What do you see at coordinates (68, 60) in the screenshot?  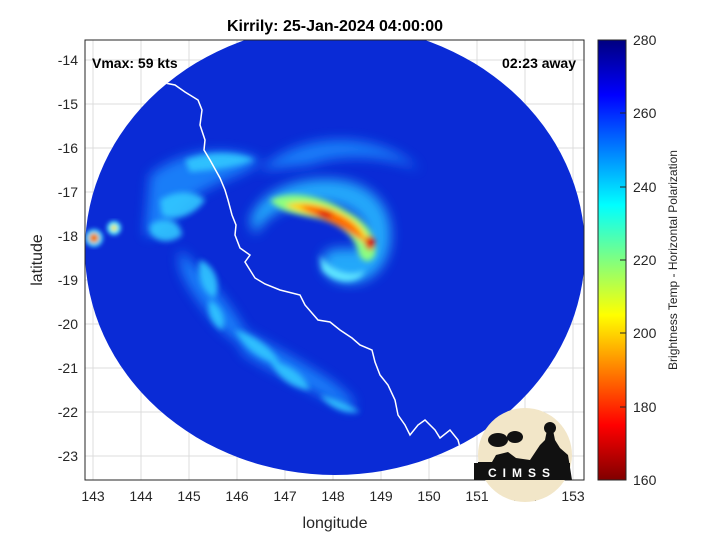 I see `y-tick-label: -14` at bounding box center [68, 60].